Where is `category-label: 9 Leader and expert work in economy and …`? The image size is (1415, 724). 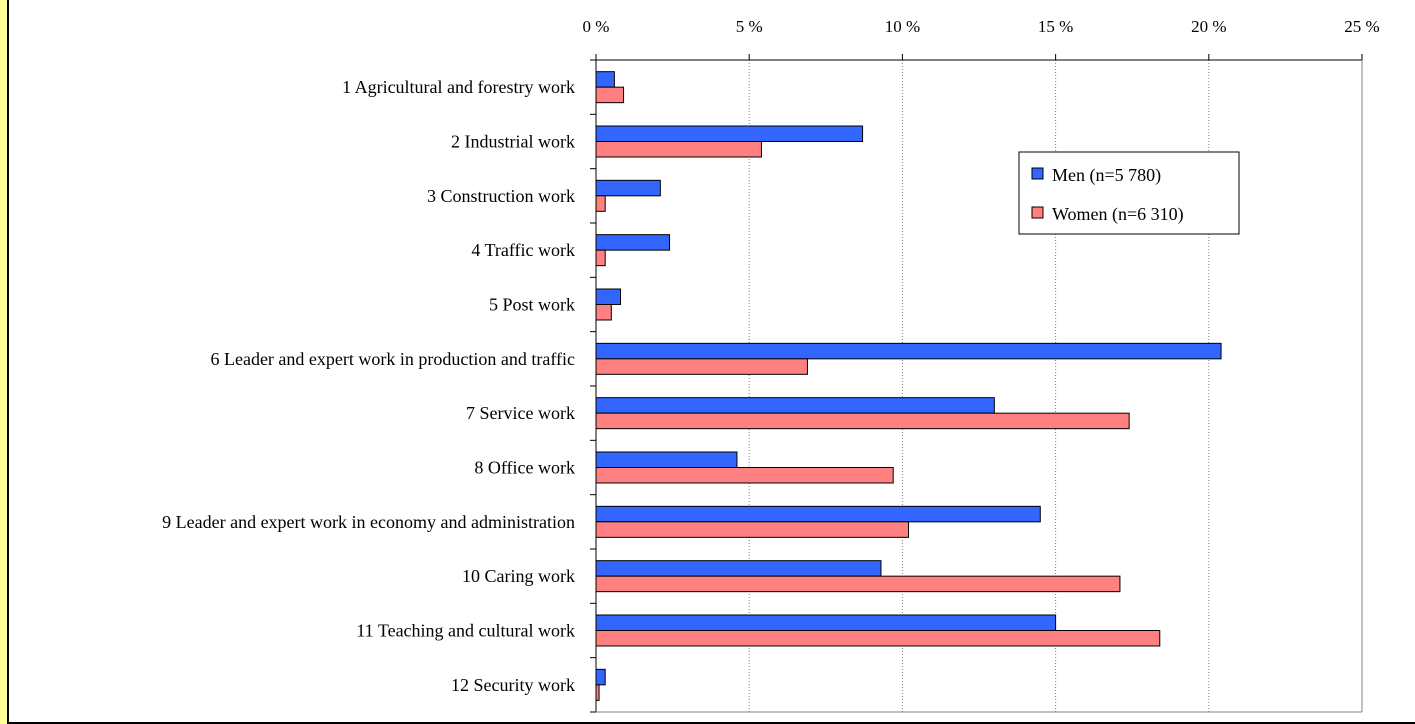
category-label: 9 Leader and expert work in economy and … is located at coordinates (368, 522).